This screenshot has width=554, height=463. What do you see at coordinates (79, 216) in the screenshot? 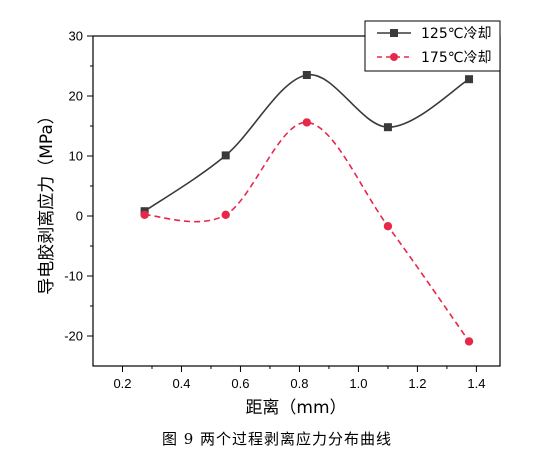
I see `y-tick-label: 0` at bounding box center [79, 216].